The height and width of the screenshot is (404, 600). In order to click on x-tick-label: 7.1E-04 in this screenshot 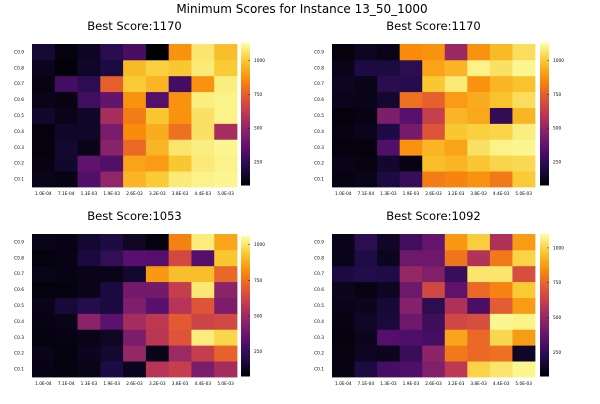, I will do `click(366, 384)`.